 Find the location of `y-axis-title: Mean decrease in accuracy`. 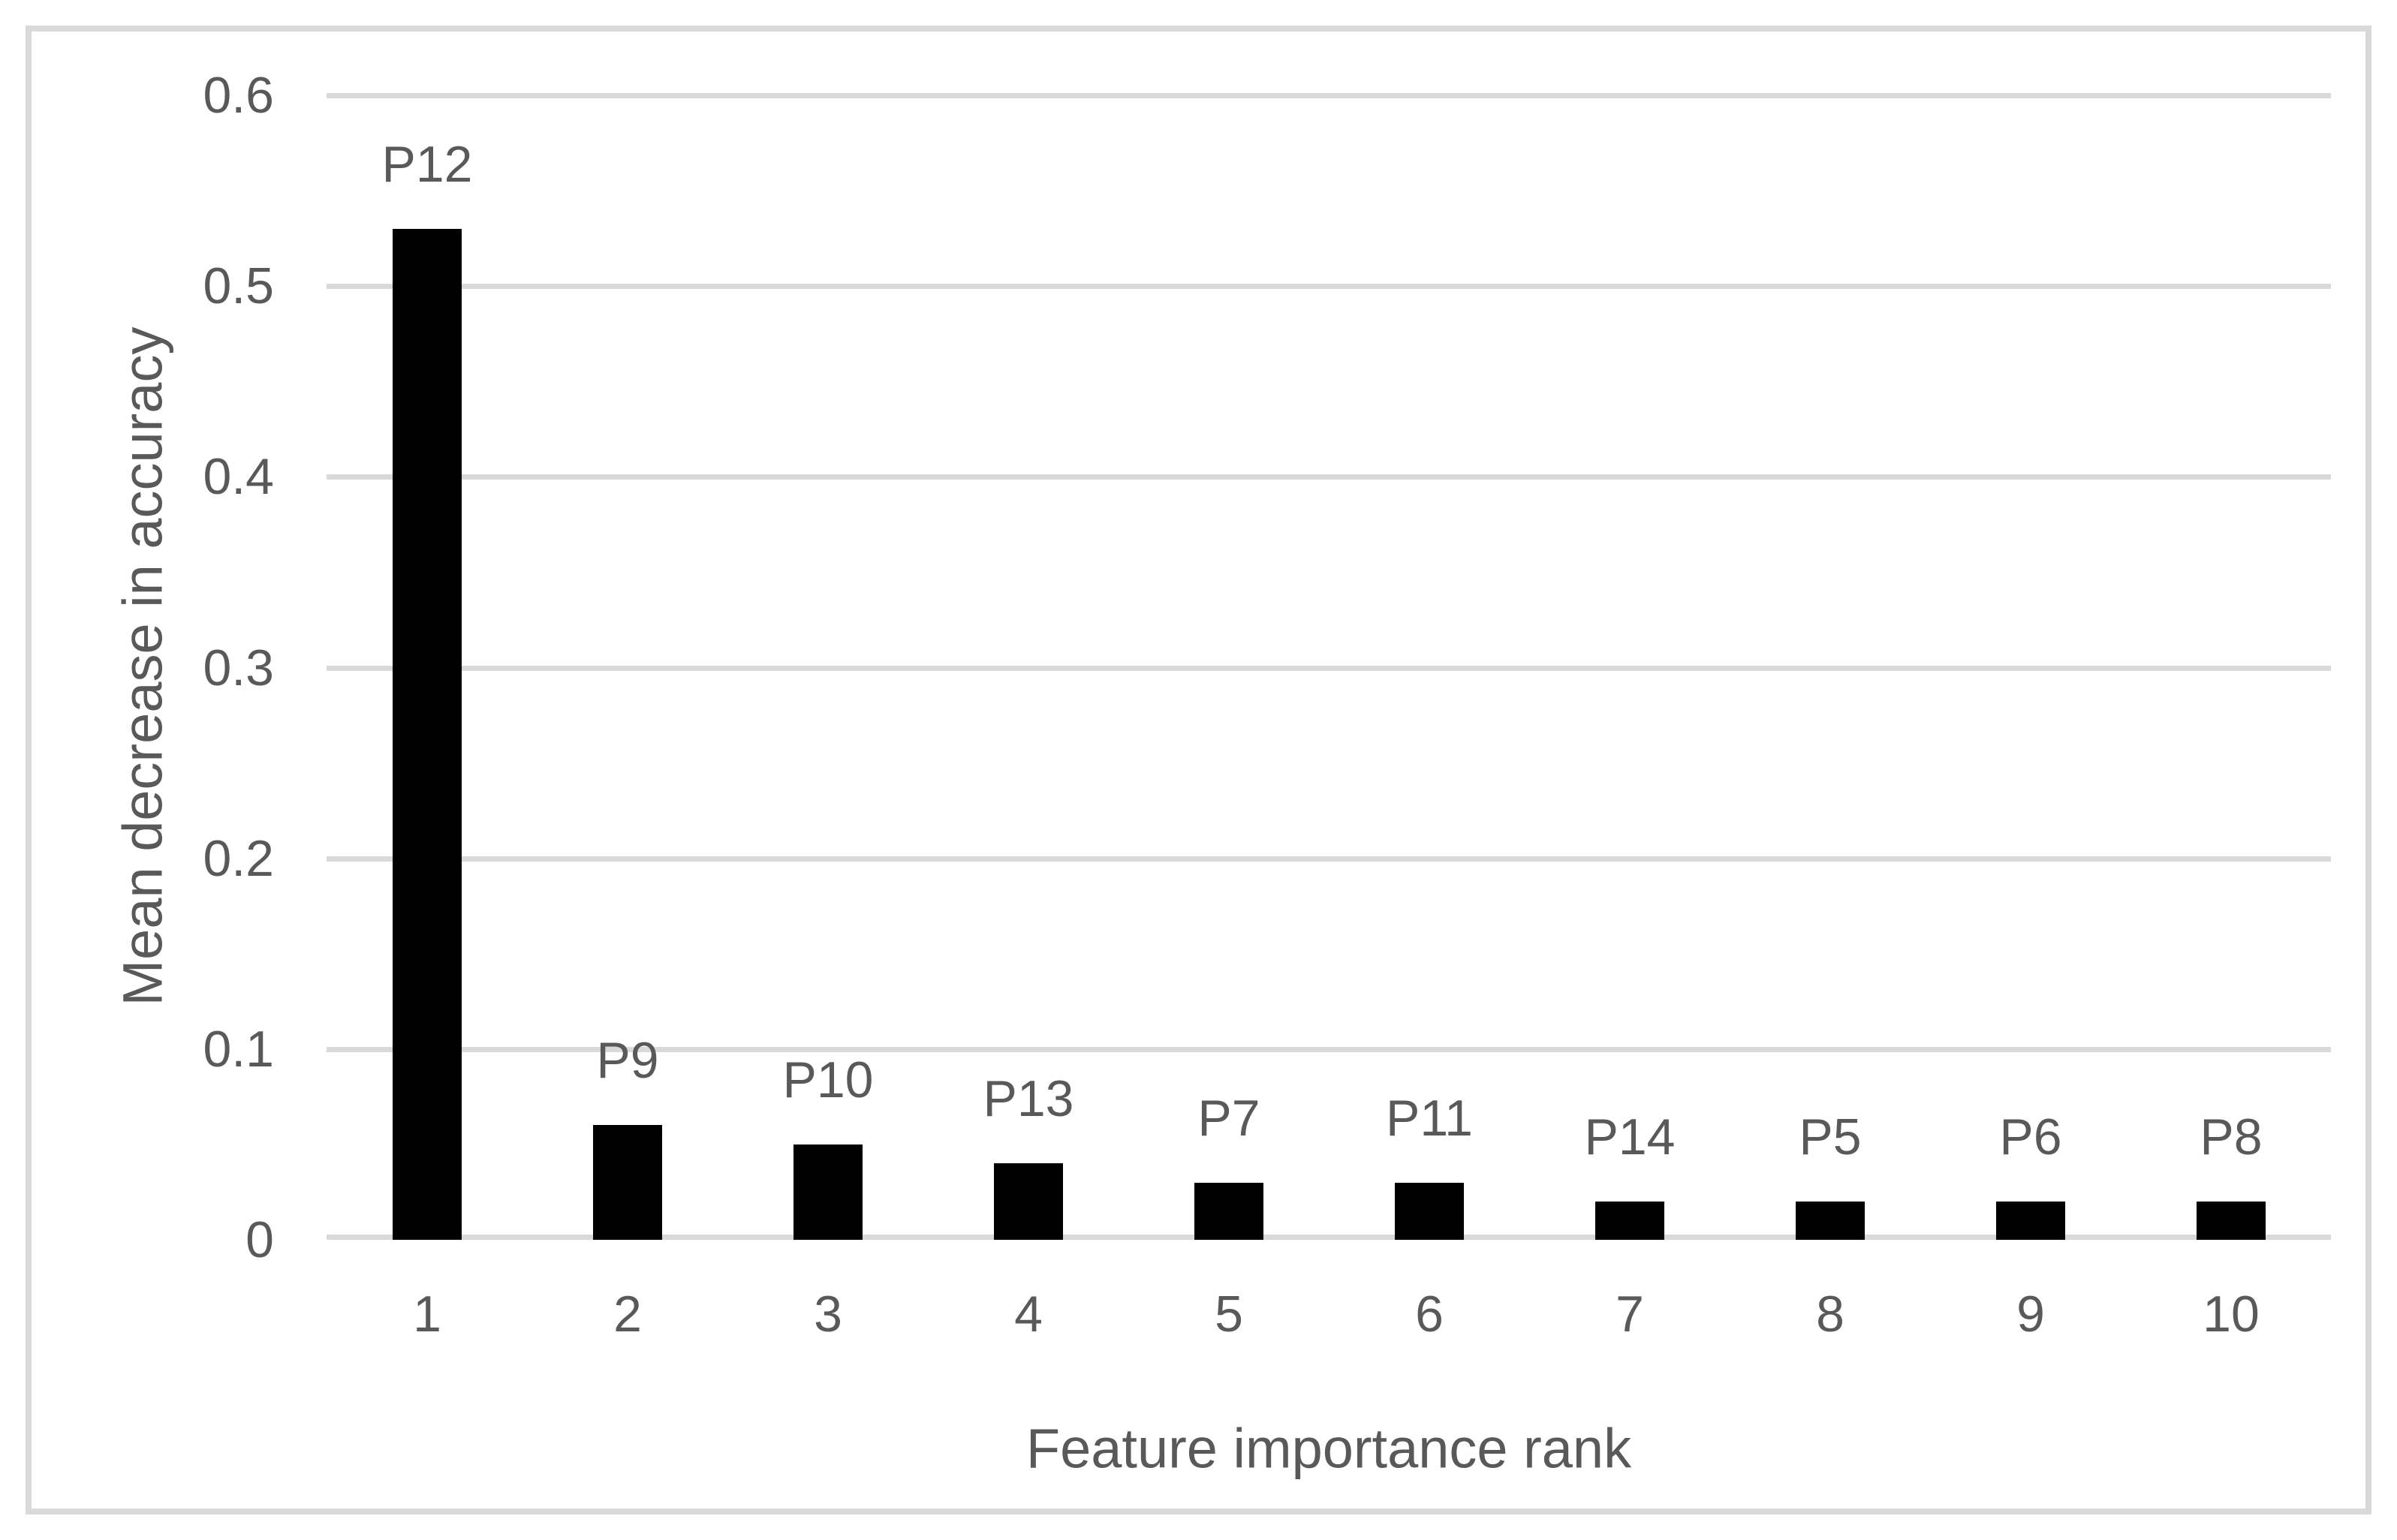

y-axis-title: Mean decrease in accuracy is located at coordinates (142, 666).